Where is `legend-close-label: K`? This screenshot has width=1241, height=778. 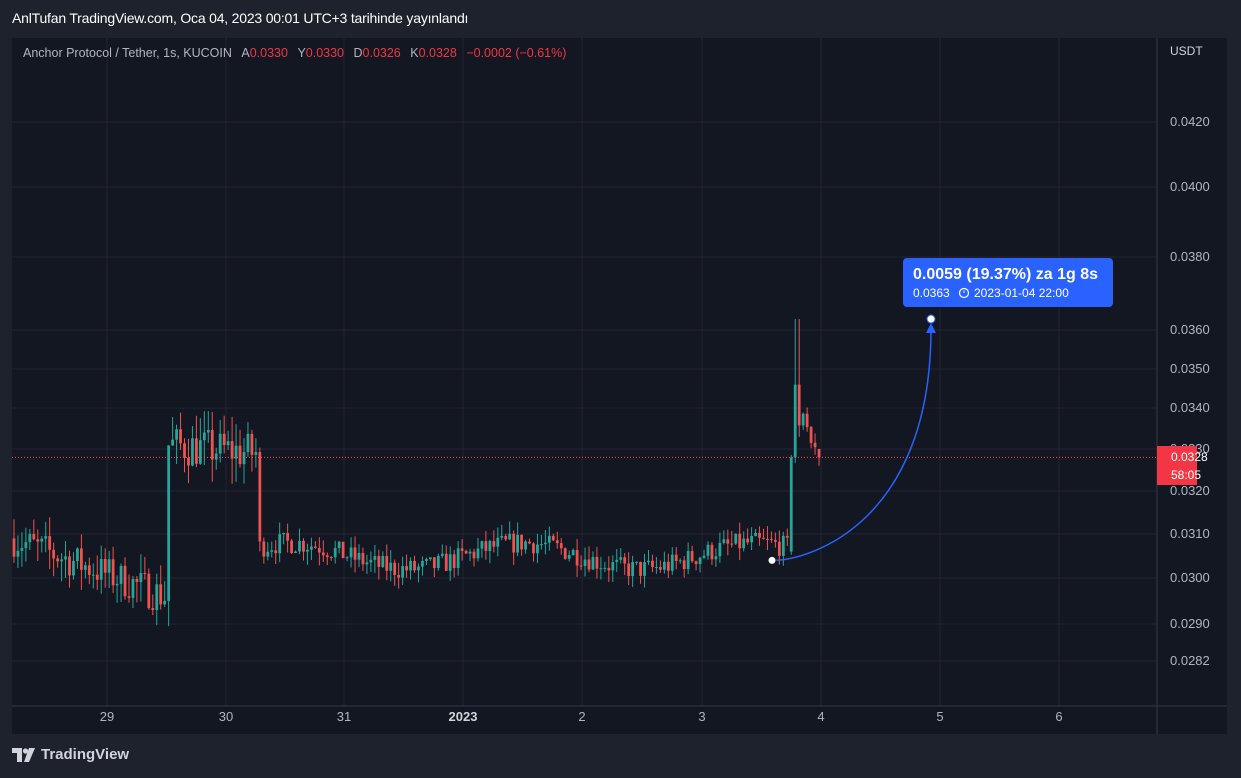
legend-close-label: K is located at coordinates (414, 53).